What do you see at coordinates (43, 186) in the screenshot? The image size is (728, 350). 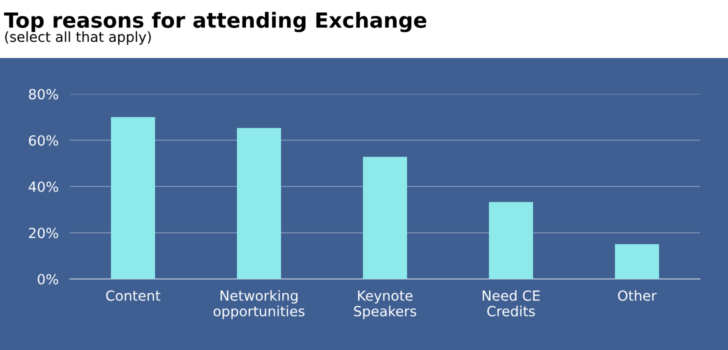 I see `y-tick-label: 40%` at bounding box center [43, 186].